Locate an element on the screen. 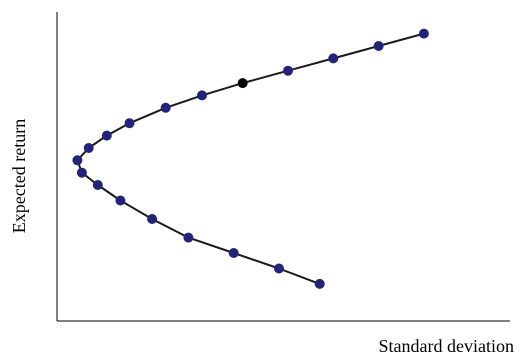 The height and width of the screenshot is (358, 525). data-point-highlighted is located at coordinates (242, 83).